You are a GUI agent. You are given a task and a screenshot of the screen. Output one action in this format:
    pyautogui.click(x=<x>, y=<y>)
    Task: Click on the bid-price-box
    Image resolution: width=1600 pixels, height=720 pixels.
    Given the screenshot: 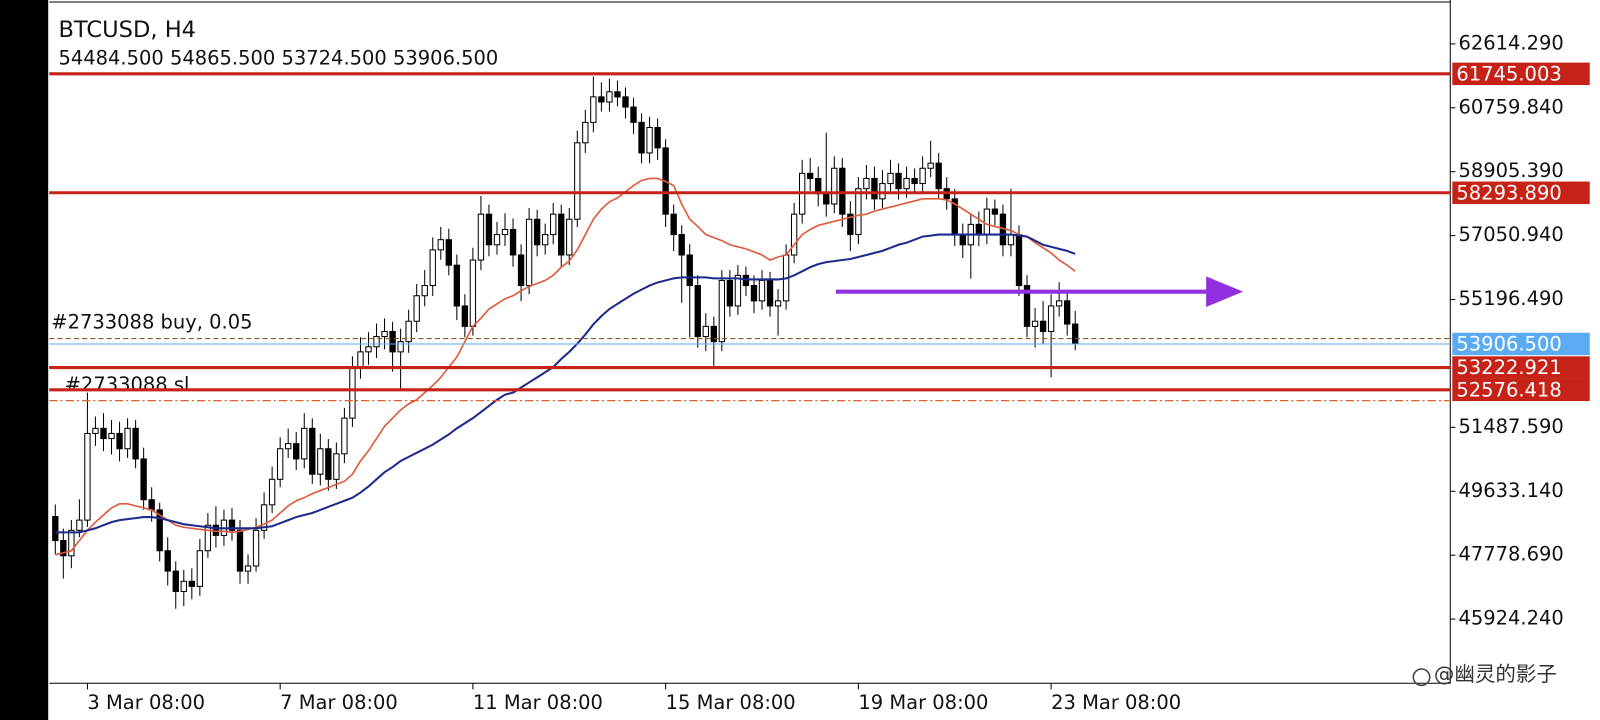 What is the action you would take?
    pyautogui.click(x=1521, y=344)
    